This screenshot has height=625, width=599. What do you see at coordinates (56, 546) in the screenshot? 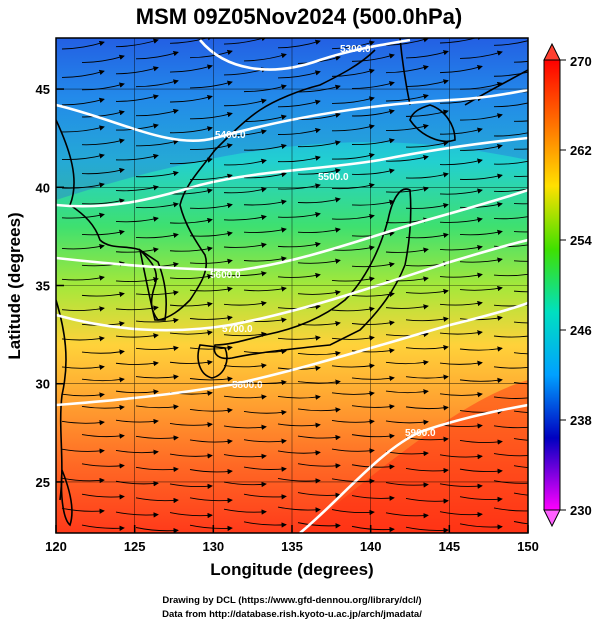
I see `x-tick-label: 120` at bounding box center [56, 546].